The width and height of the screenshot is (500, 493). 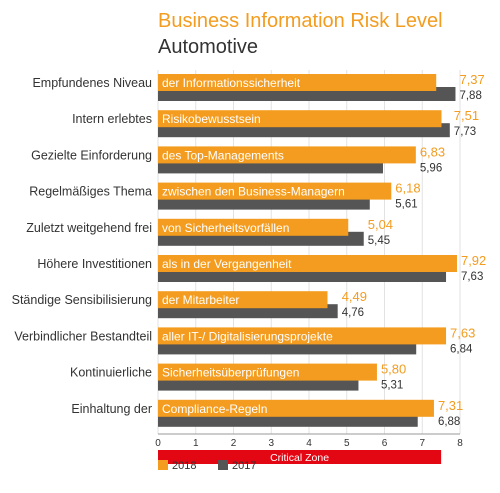 I want to click on value-label-2017: 6,84, so click(x=461, y=349).